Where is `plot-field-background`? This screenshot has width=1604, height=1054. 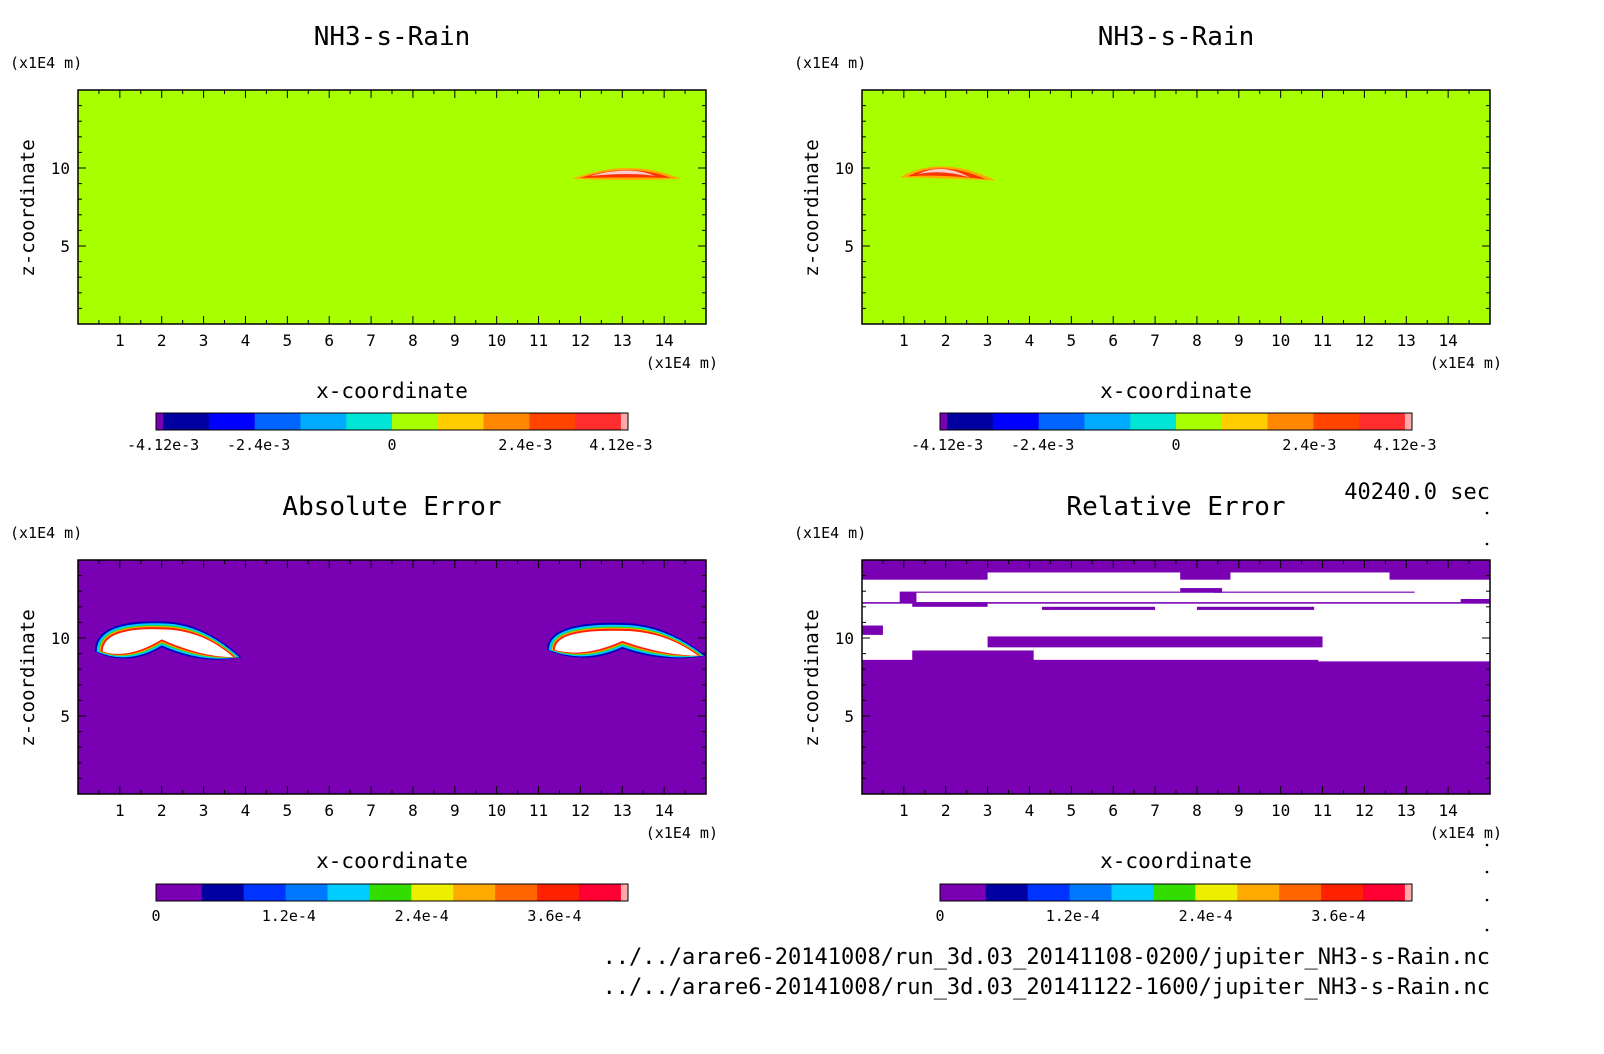 plot-field-background is located at coordinates (392, 677).